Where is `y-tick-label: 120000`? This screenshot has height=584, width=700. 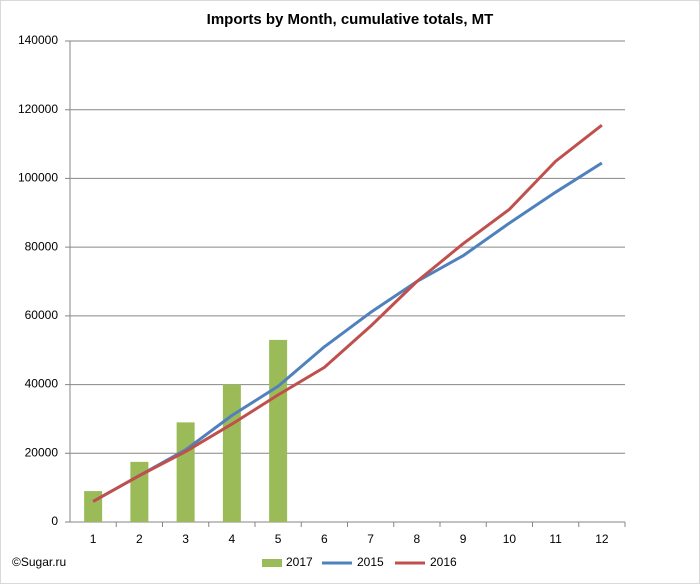 y-tick-label: 120000 is located at coordinates (38, 109).